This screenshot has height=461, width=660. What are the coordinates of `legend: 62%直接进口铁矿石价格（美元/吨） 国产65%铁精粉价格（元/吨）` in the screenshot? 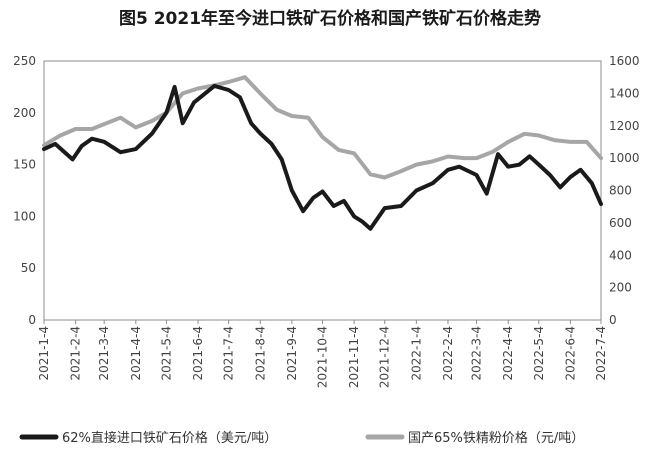 It's located at (301, 438).